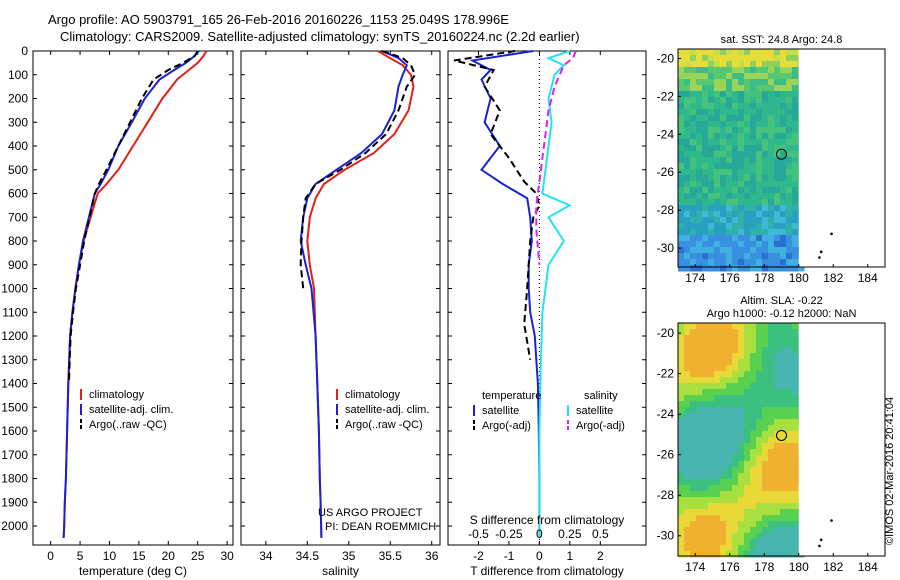  I want to click on y-tick-label: 600, so click(18, 194).